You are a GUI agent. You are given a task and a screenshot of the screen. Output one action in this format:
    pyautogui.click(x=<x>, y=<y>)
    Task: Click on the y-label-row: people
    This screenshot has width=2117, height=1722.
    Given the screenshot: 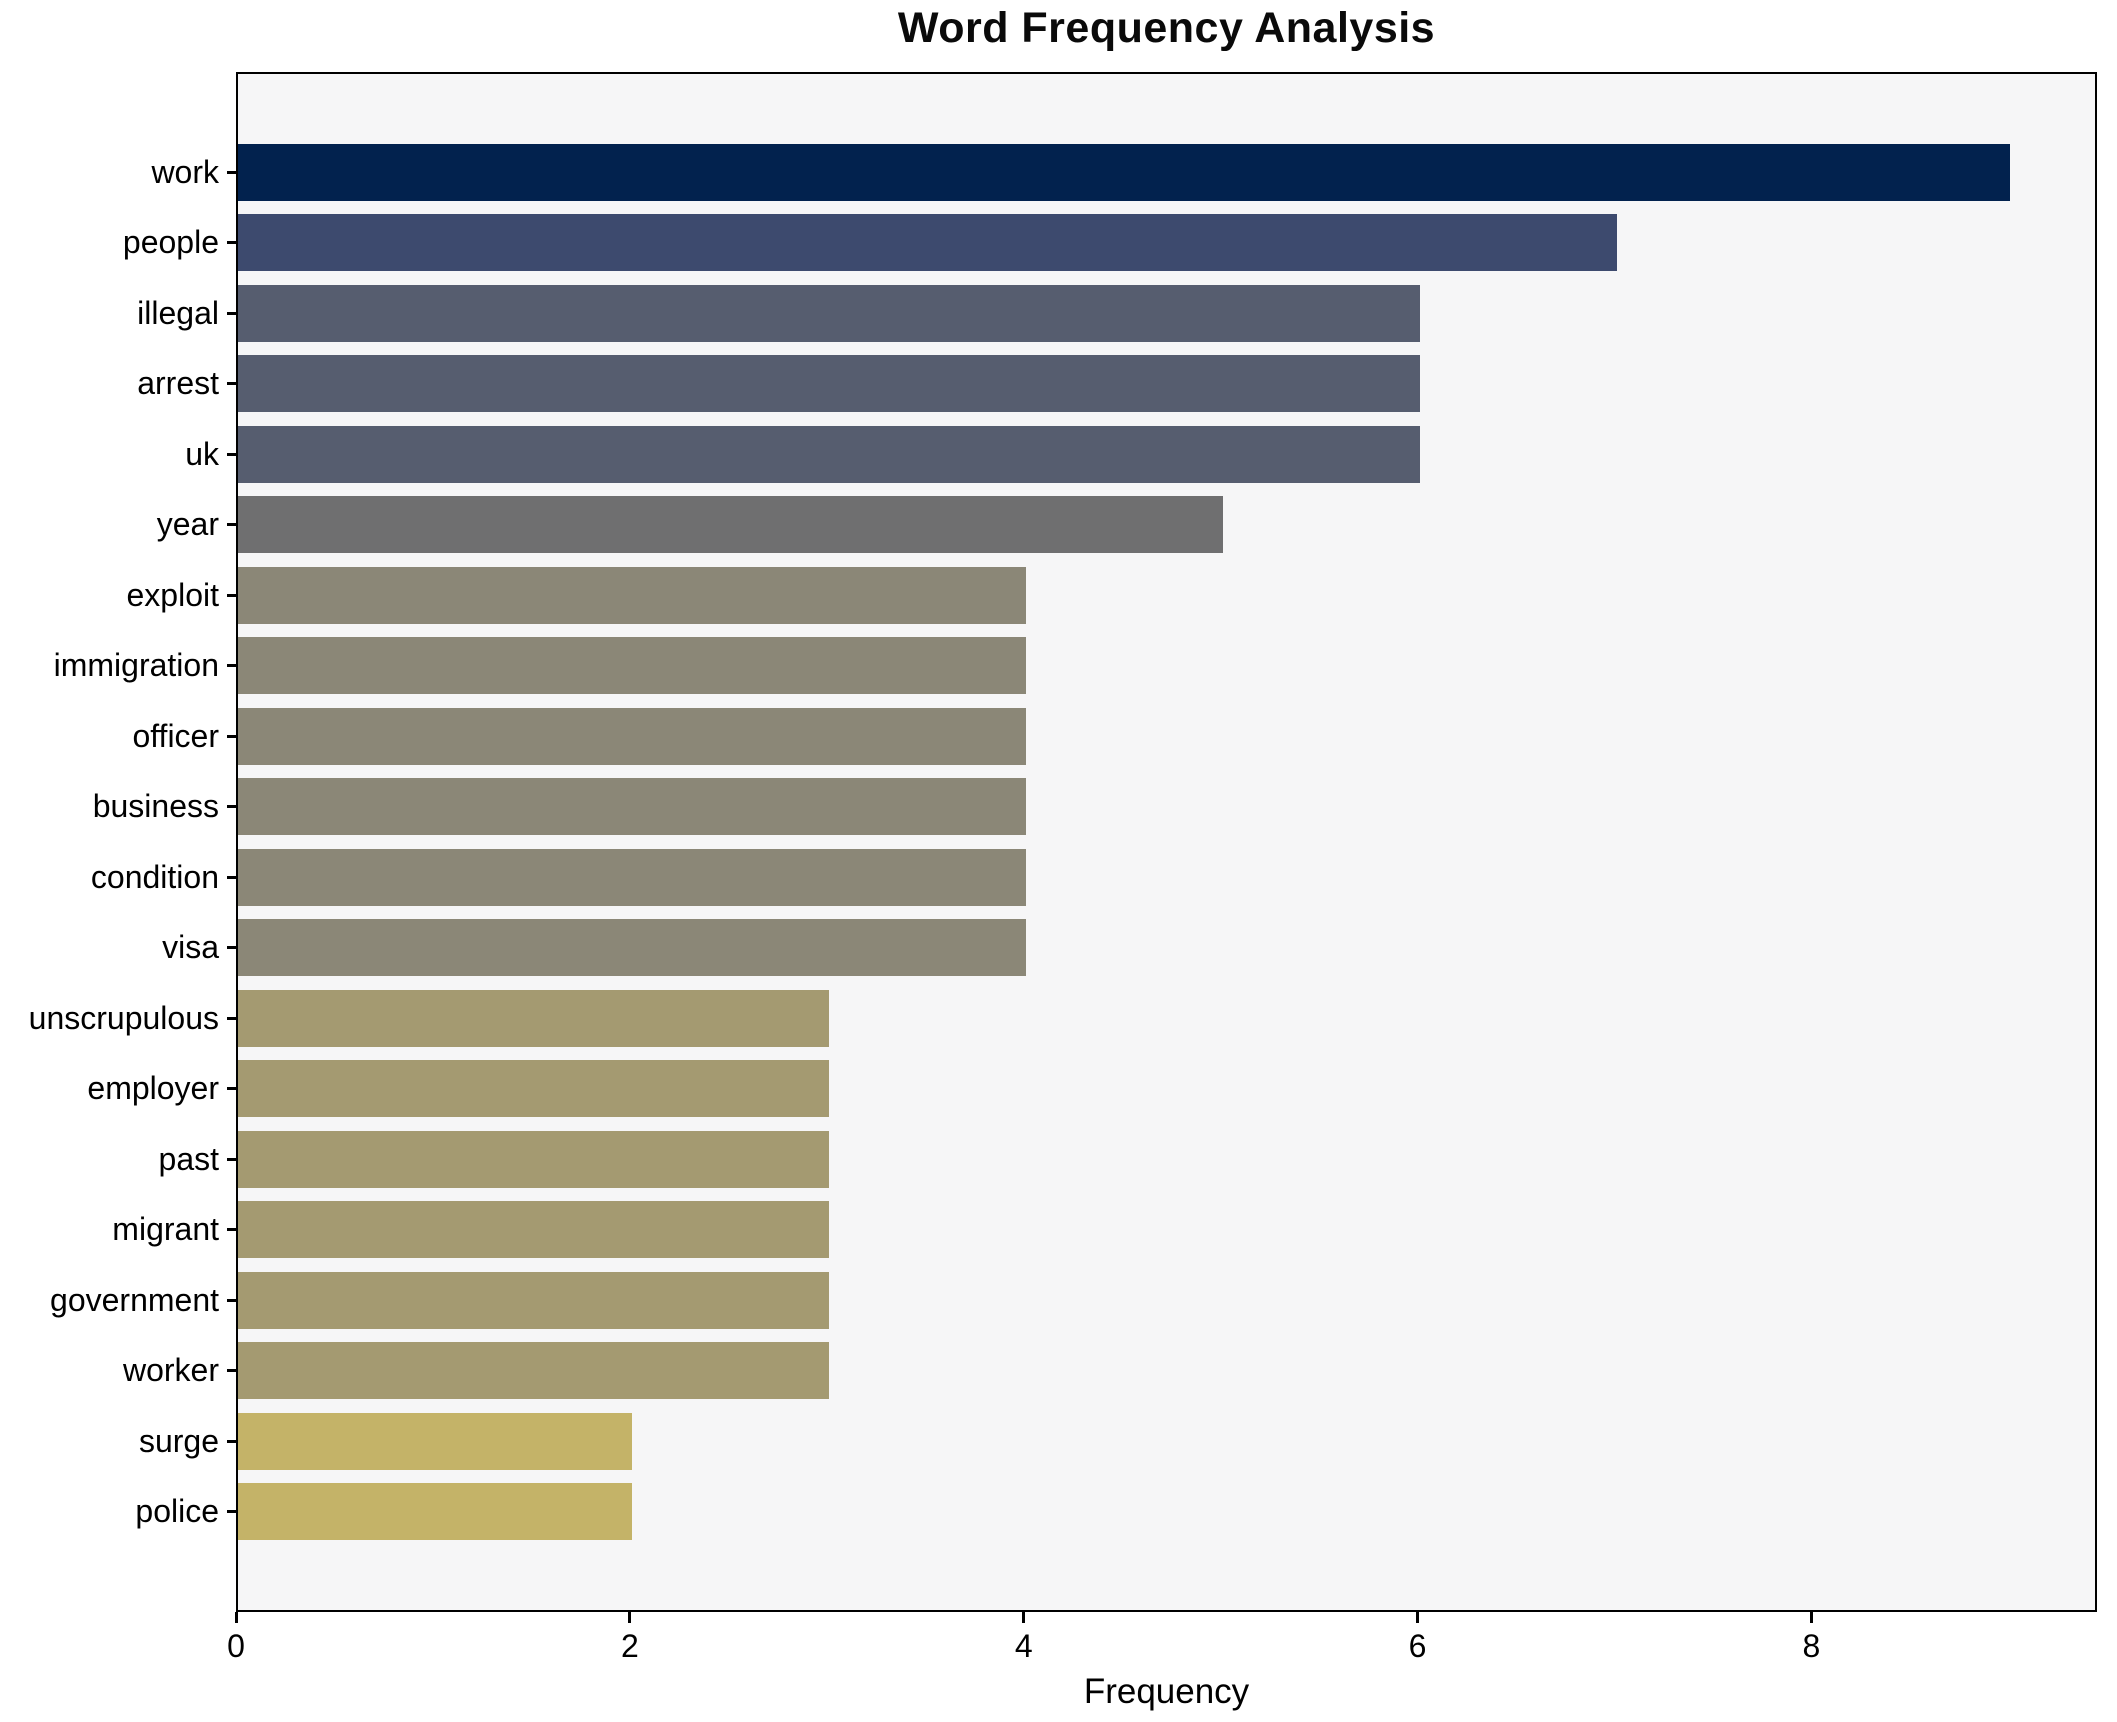 What is the action you would take?
    pyautogui.click(x=118, y=243)
    